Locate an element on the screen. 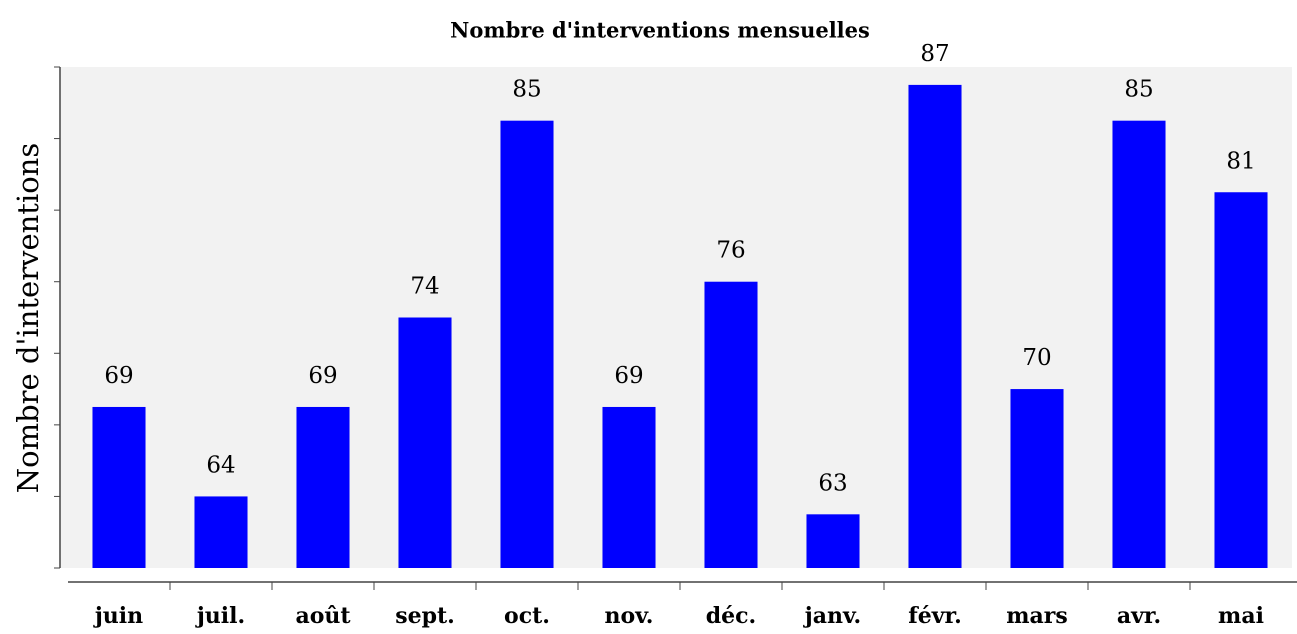 The width and height of the screenshot is (1297, 634). x-tick-label: déc. is located at coordinates (731, 616).